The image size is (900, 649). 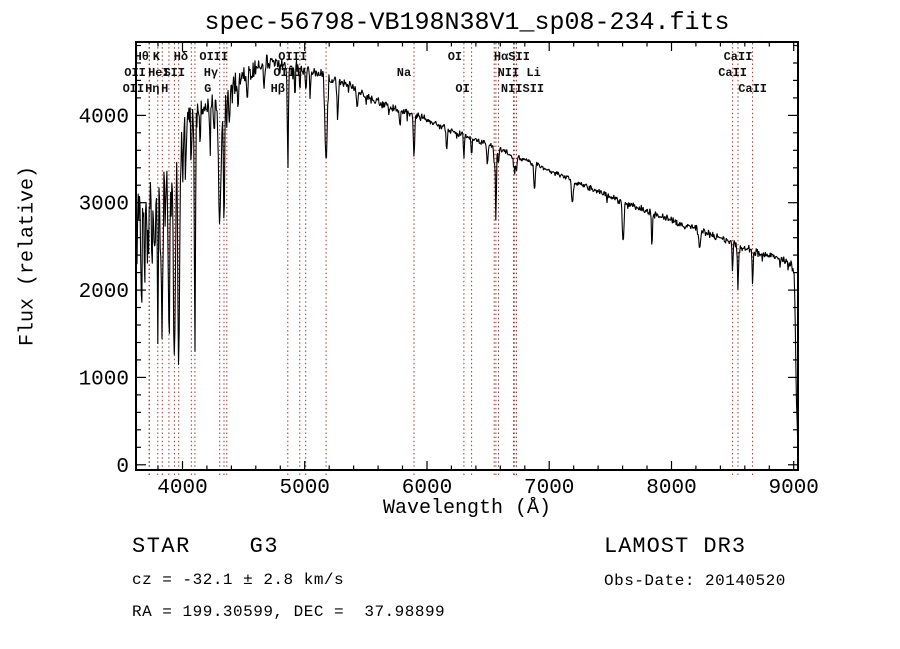 I want to click on spectral-line-label: HeI, so click(x=159, y=73).